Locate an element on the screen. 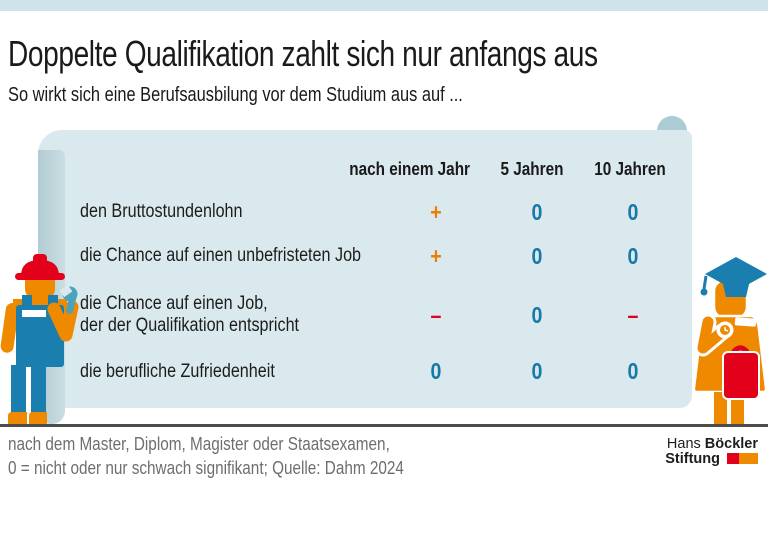 This screenshot has width=768, height=552. graduate-left-leg is located at coordinates (720, 408).